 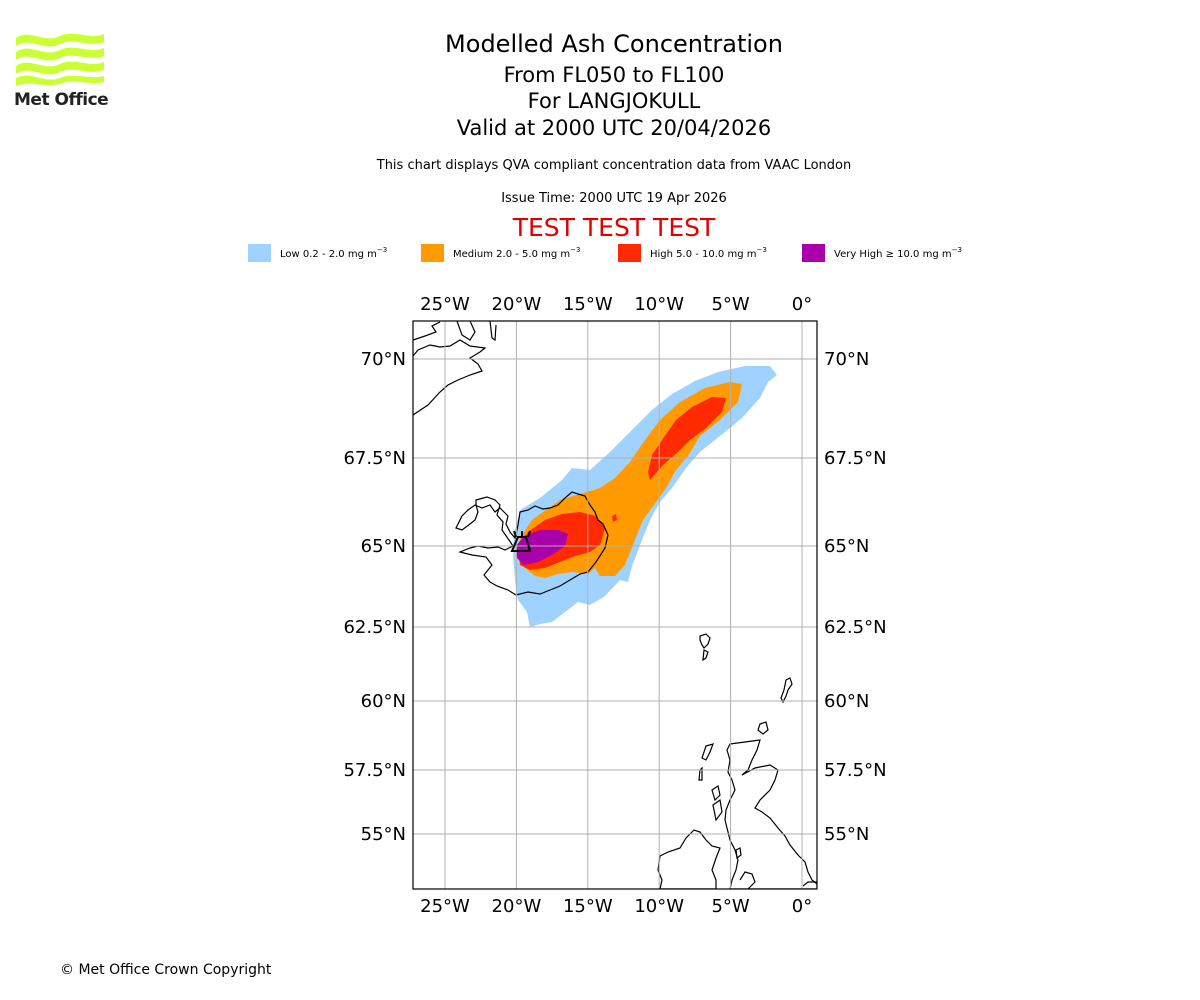 What do you see at coordinates (629, 253) in the screenshot?
I see `legend-swatch-high` at bounding box center [629, 253].